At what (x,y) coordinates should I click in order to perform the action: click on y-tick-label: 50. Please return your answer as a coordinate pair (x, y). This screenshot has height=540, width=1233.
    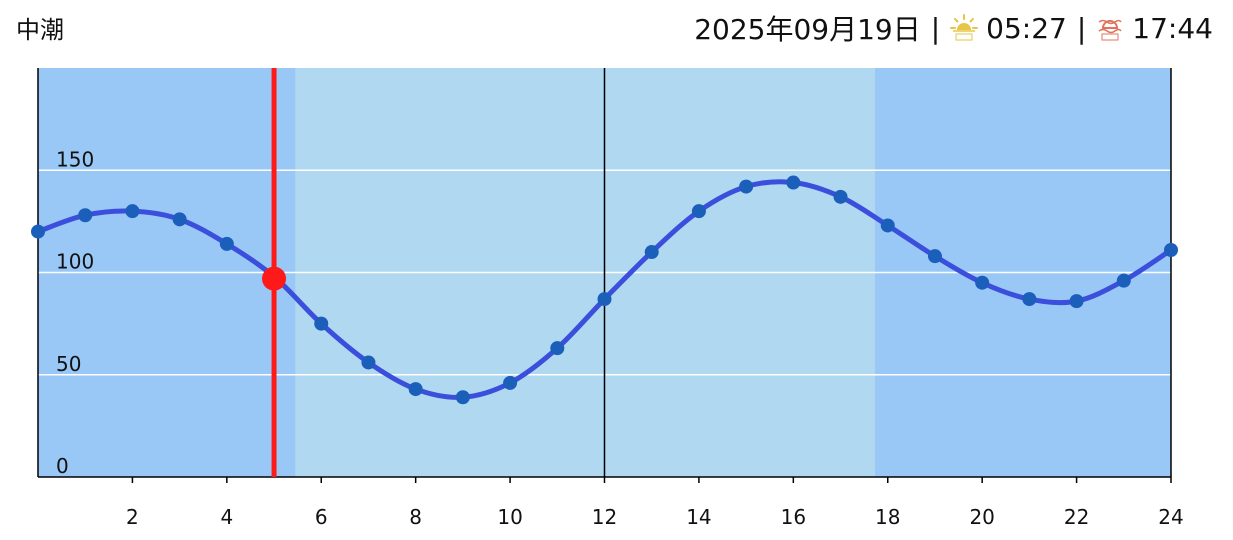
    Looking at the image, I should click on (68, 364).